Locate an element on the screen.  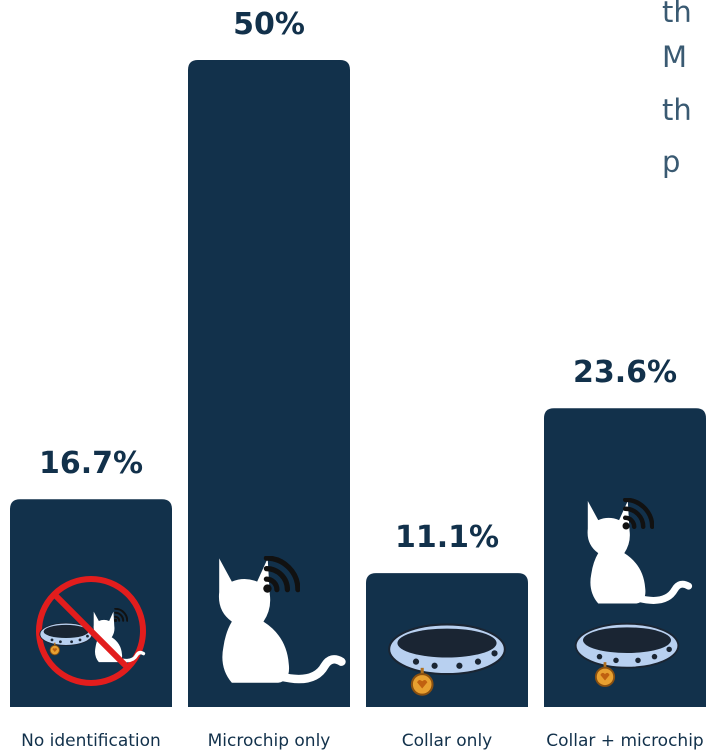
annotation: M is located at coordinates (674, 57).